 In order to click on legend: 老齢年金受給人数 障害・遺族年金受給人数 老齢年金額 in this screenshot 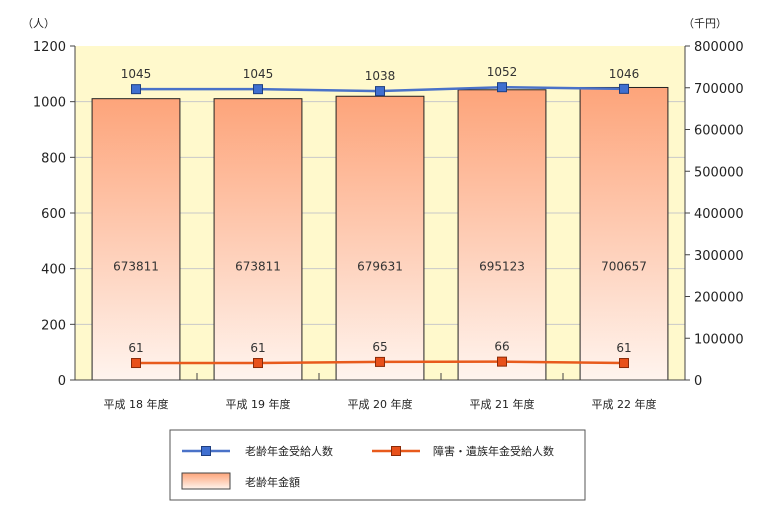, I will do `click(377, 465)`.